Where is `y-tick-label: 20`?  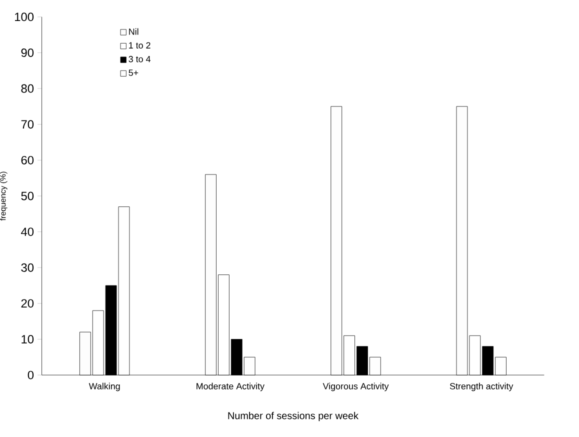
y-tick-label: 20 is located at coordinates (27, 303).